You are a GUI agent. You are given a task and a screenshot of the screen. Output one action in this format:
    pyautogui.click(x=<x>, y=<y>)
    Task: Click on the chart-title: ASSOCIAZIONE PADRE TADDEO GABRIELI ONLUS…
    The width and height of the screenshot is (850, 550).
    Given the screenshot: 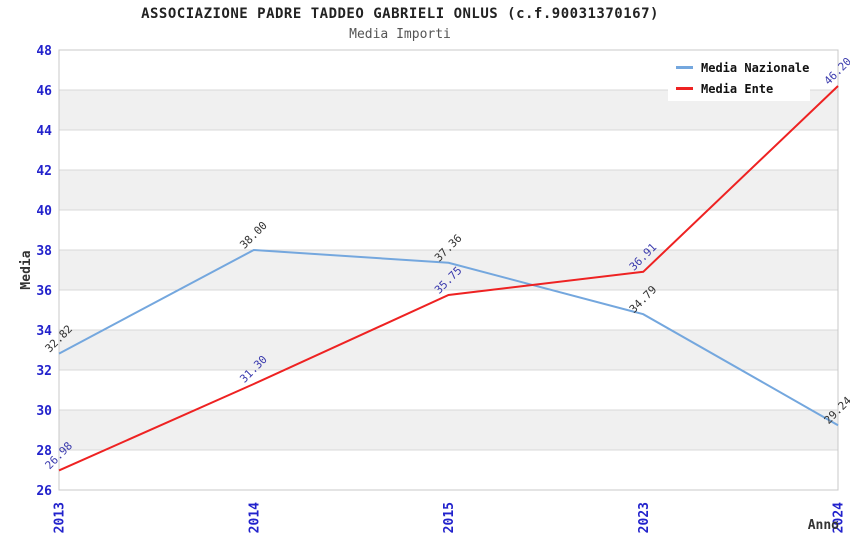 What is the action you would take?
    pyautogui.click(x=400, y=14)
    